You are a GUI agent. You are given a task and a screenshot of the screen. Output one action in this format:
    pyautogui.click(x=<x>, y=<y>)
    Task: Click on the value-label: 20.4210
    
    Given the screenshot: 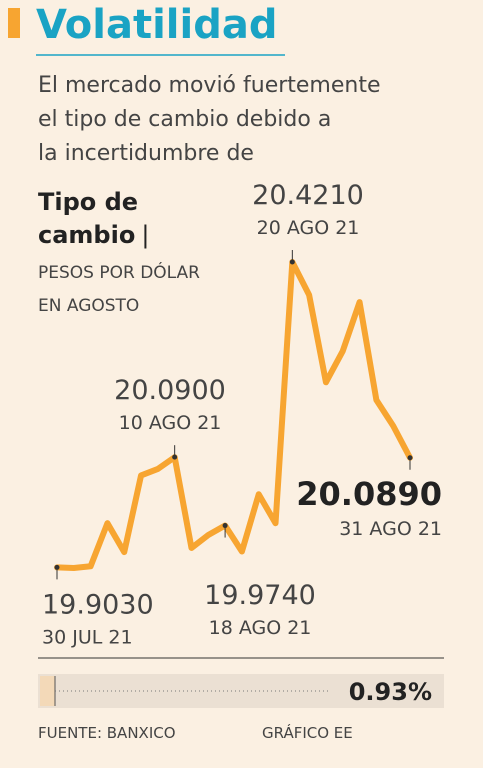 What is the action you would take?
    pyautogui.click(x=308, y=195)
    